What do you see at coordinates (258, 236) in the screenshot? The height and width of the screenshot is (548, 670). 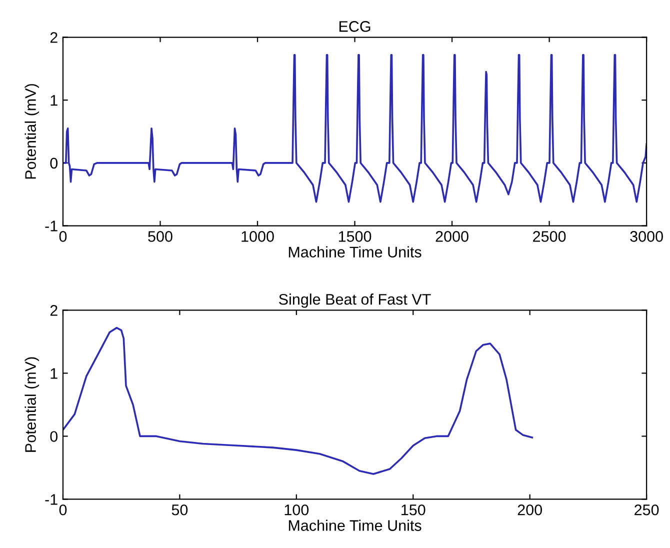 I see `x-tick-label: 1000` at bounding box center [258, 236].